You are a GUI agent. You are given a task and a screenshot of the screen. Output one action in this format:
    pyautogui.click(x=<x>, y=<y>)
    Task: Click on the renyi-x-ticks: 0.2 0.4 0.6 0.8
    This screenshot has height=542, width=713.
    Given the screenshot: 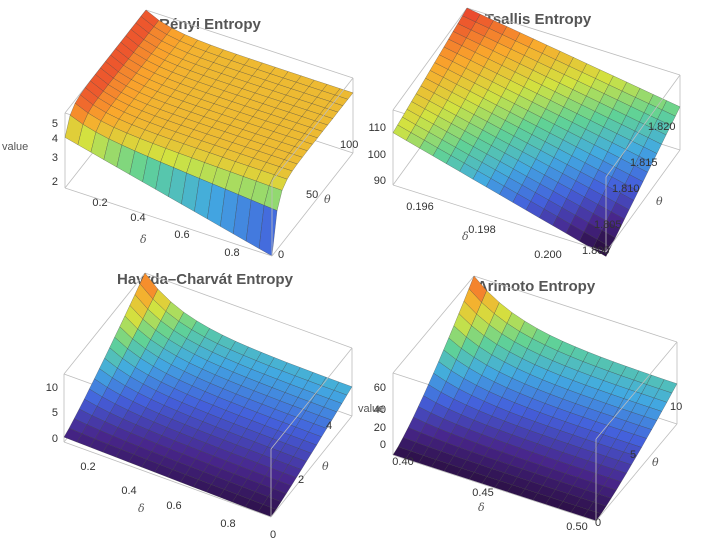 What is the action you would take?
    pyautogui.click(x=165, y=228)
    